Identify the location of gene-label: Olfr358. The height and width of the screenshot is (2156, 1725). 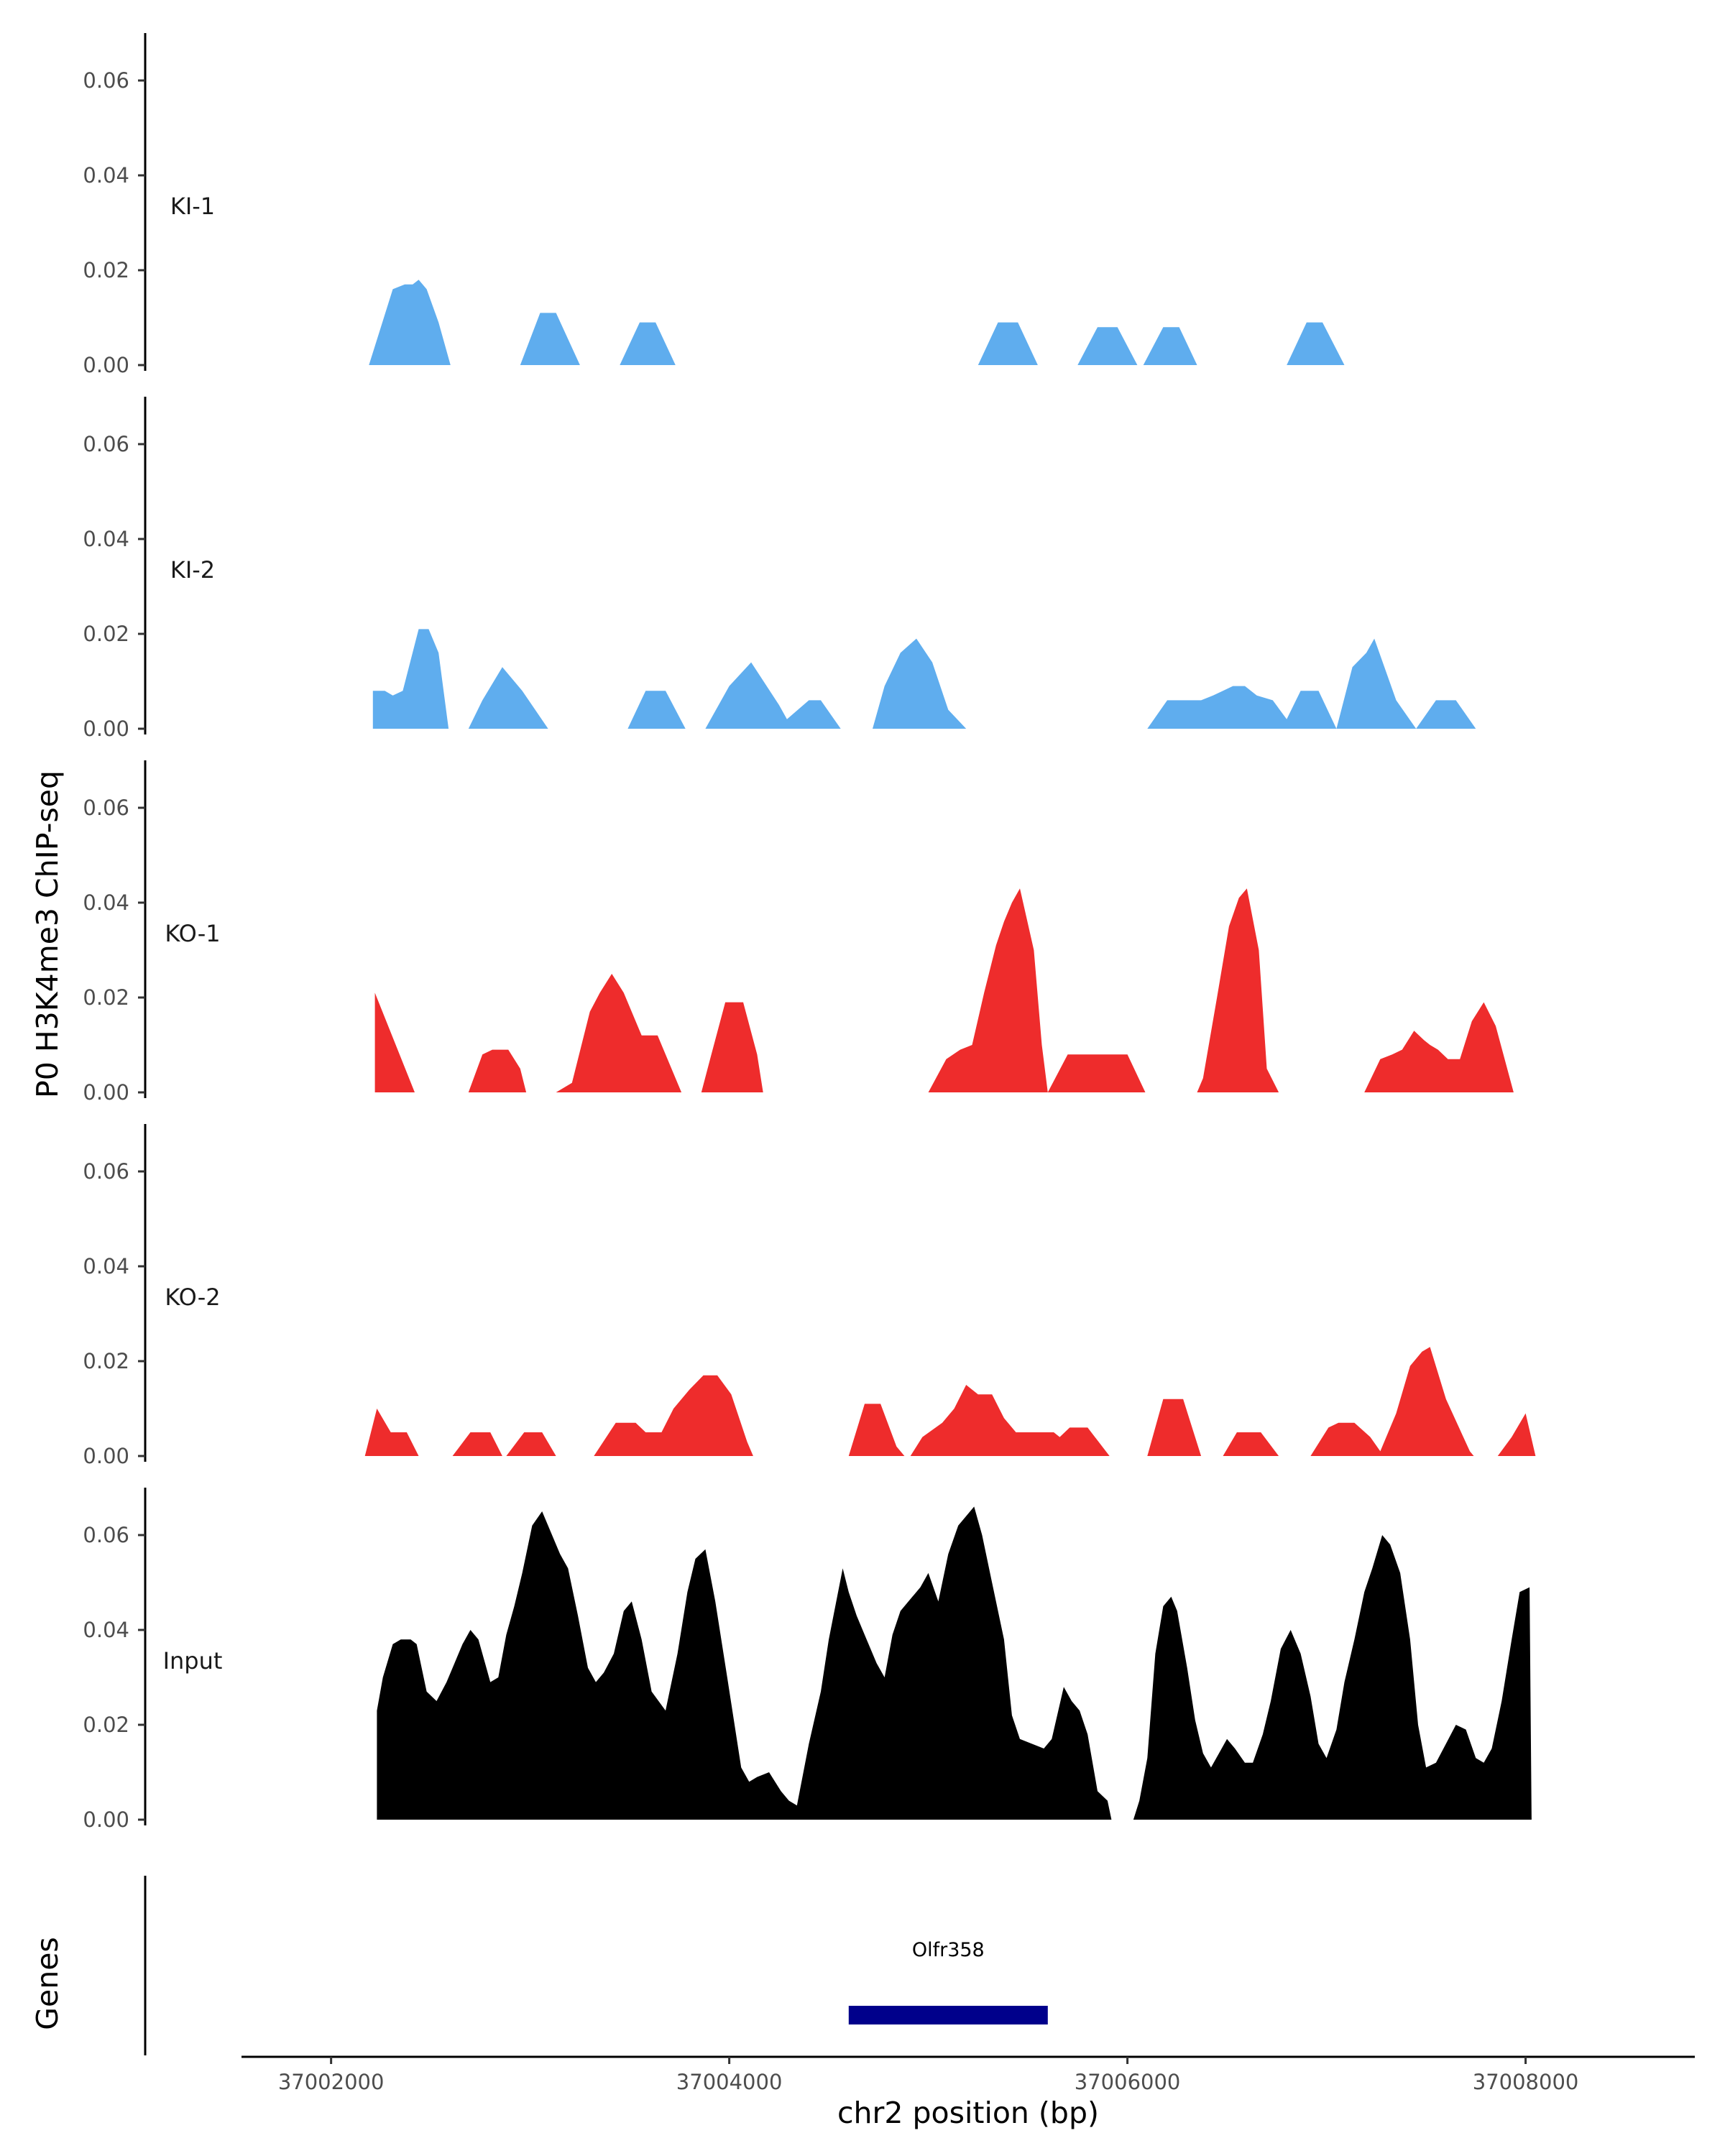
(948, 1950).